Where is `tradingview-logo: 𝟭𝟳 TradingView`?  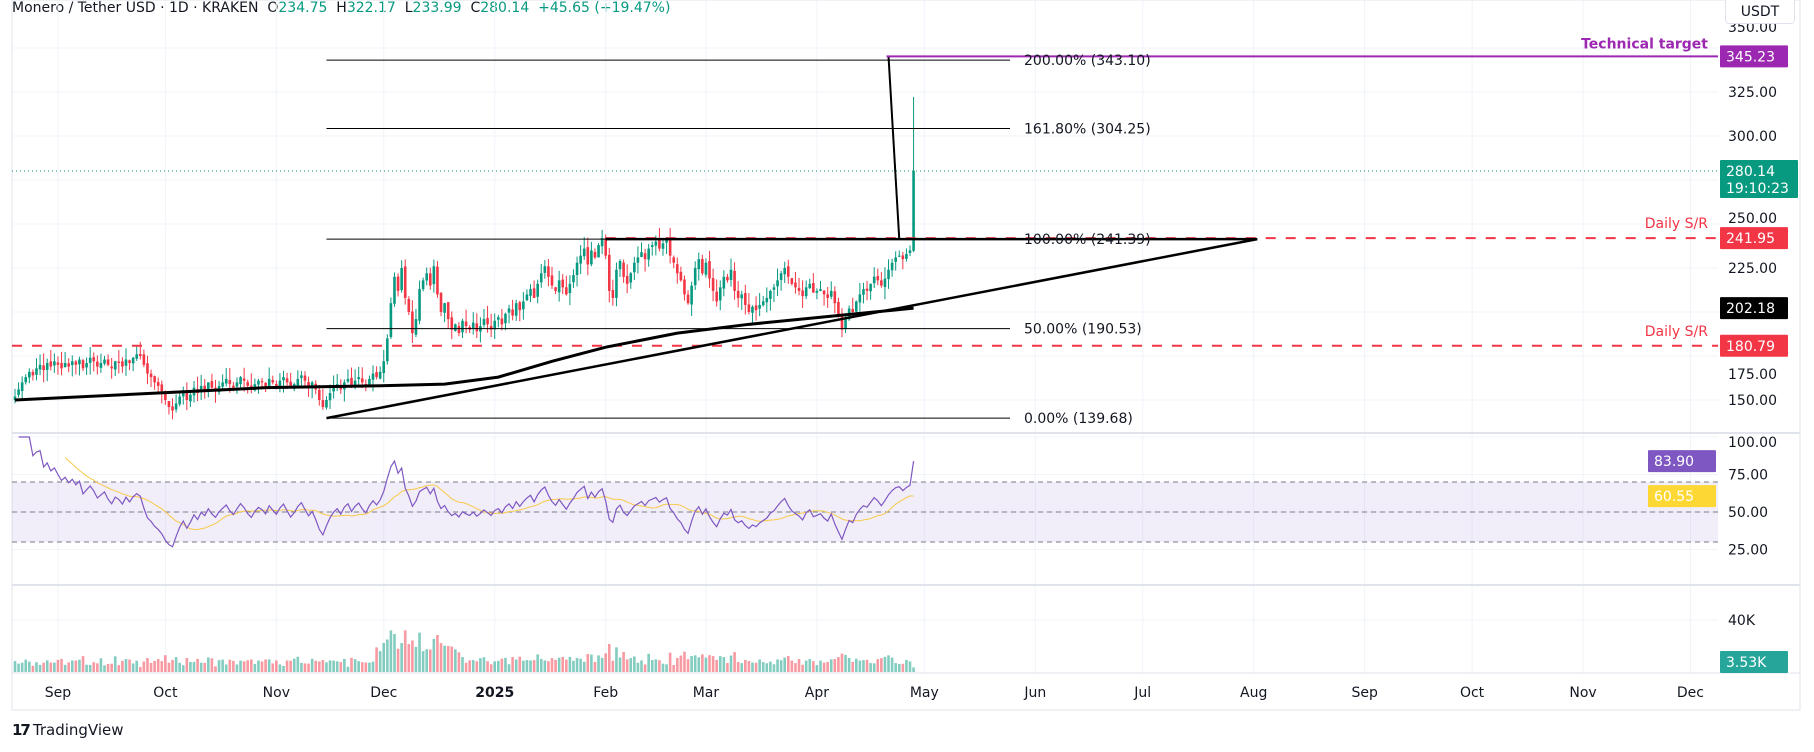
tradingview-logo: 𝟭𝟳 TradingView is located at coordinates (68, 730).